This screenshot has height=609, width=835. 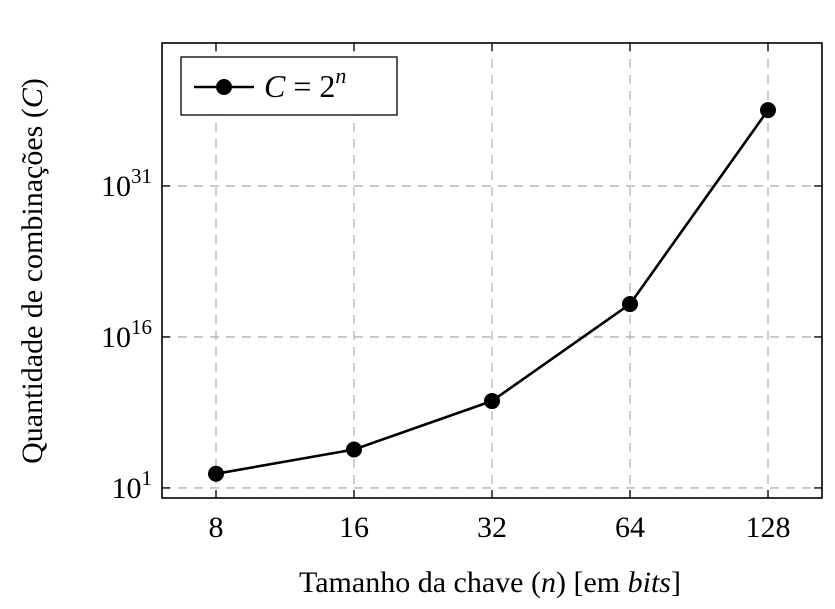 I want to click on y-tick-label: 1016, so click(x=126, y=334).